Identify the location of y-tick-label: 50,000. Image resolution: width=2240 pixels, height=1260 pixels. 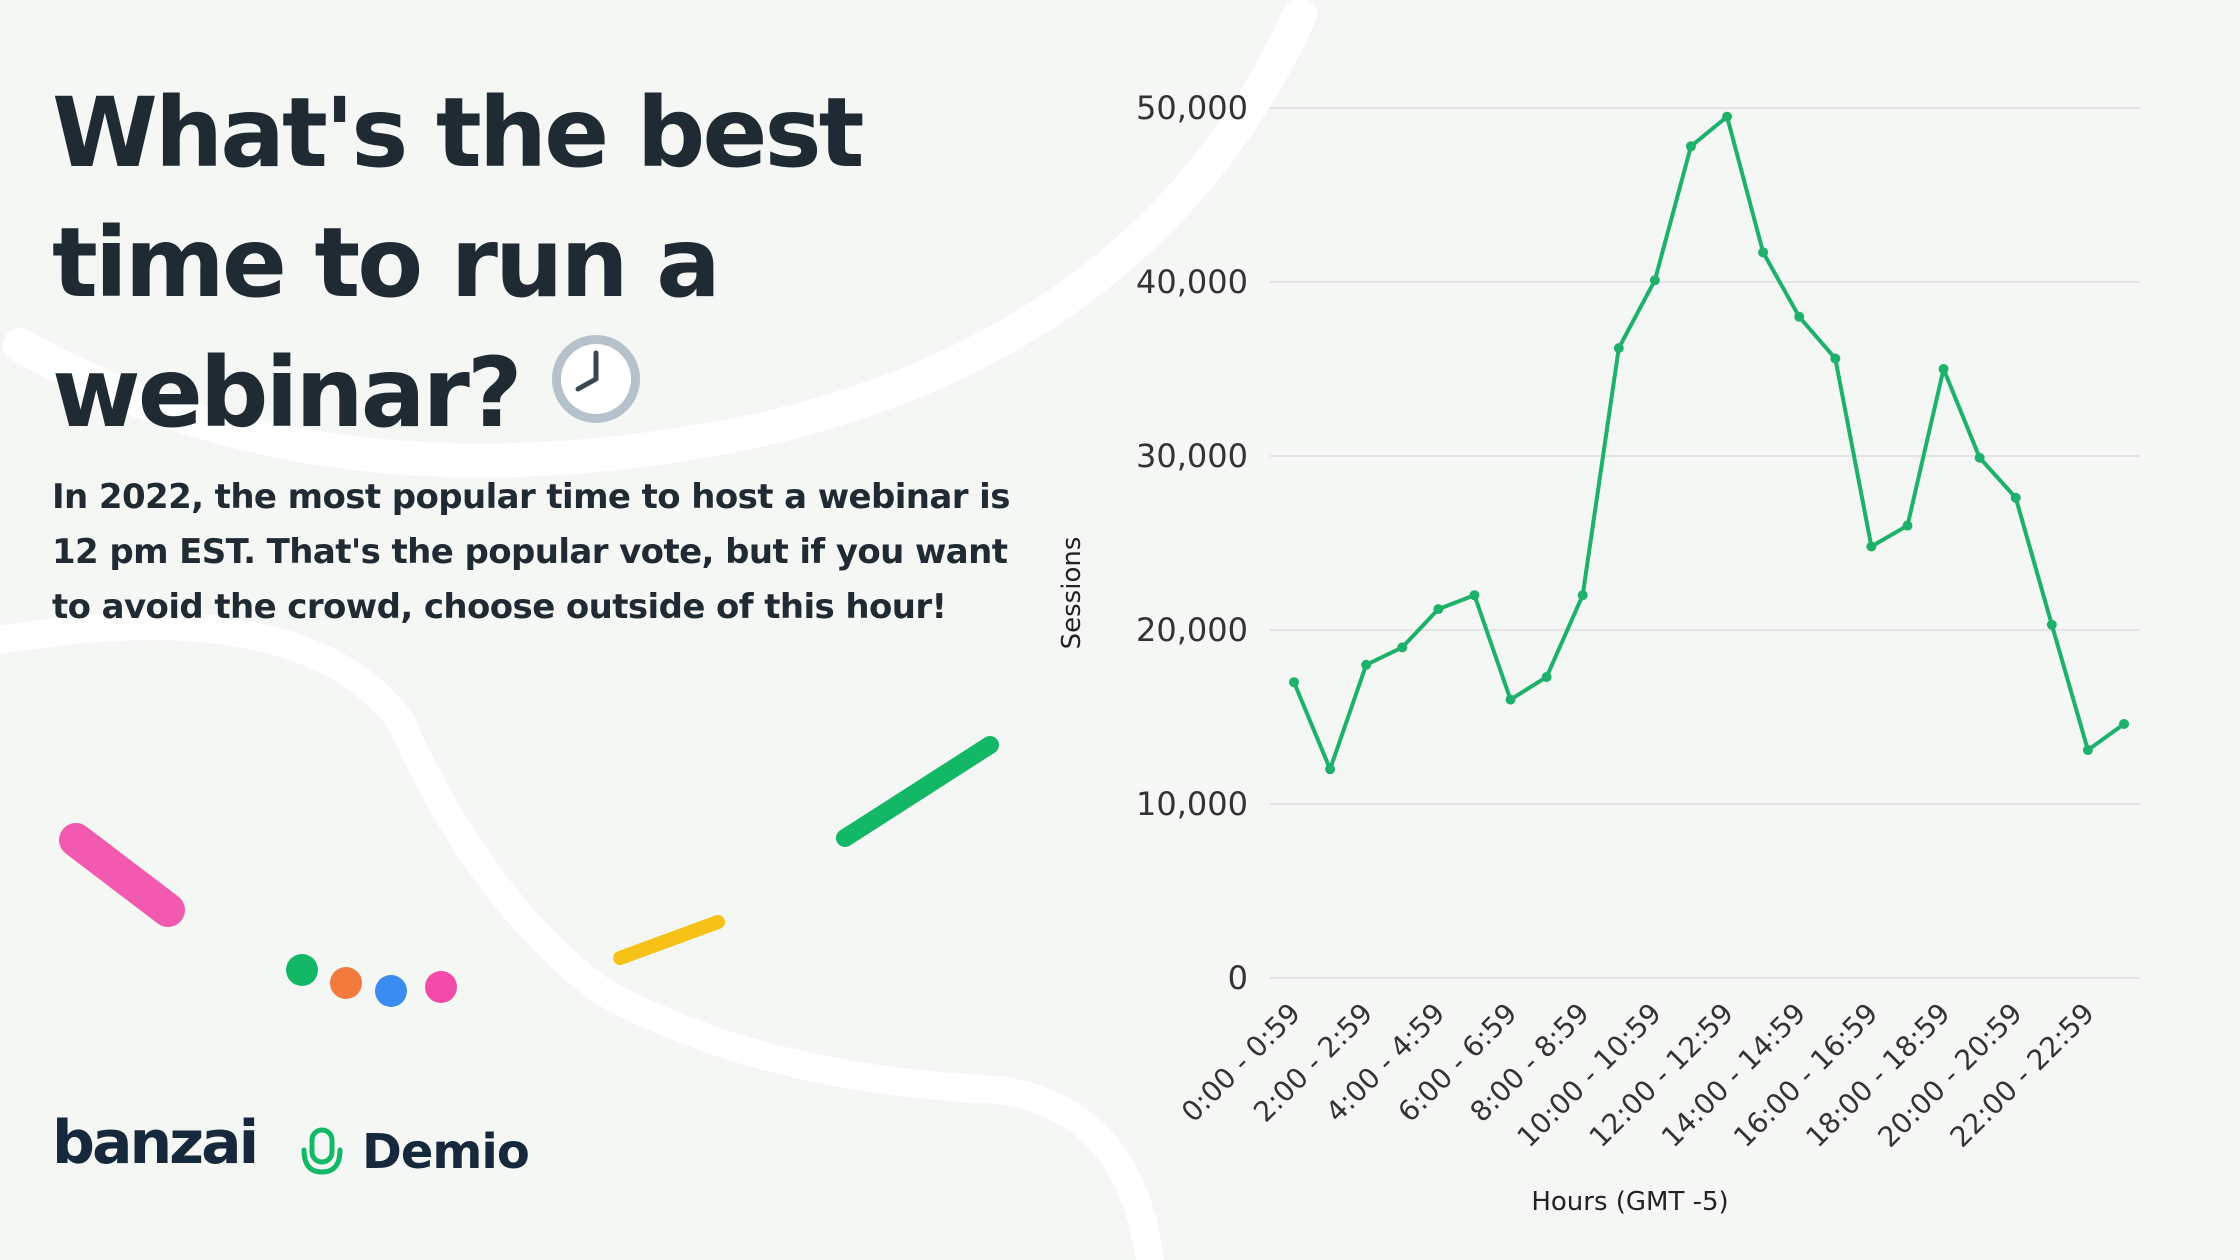
(1192, 108).